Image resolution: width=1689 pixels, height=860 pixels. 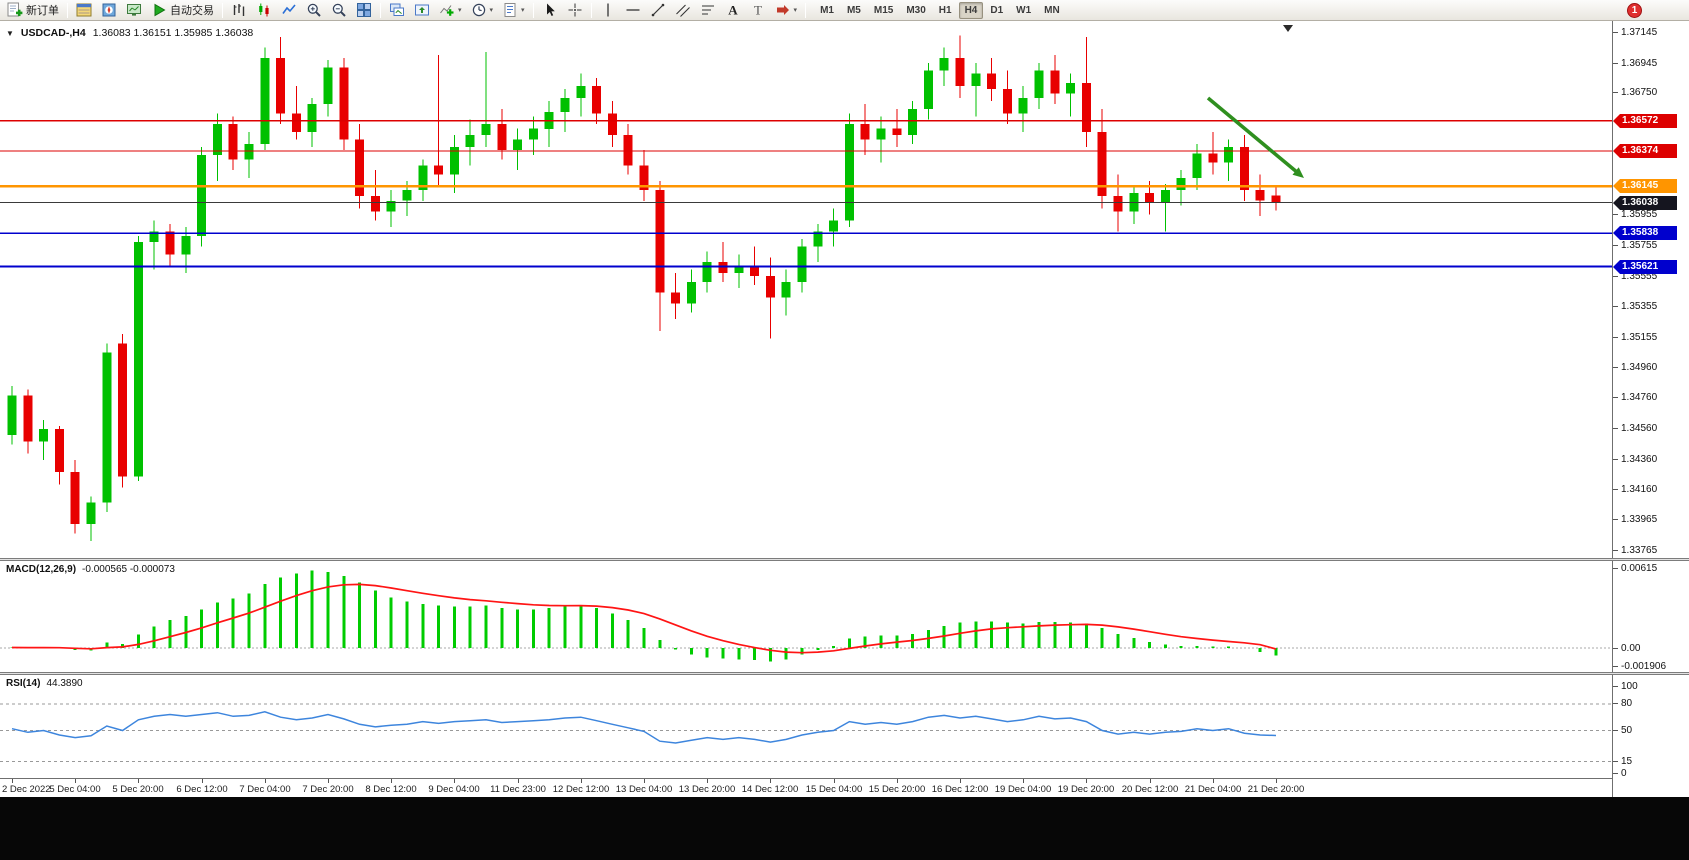 I want to click on crosshair-tool-button, so click(x=575, y=10).